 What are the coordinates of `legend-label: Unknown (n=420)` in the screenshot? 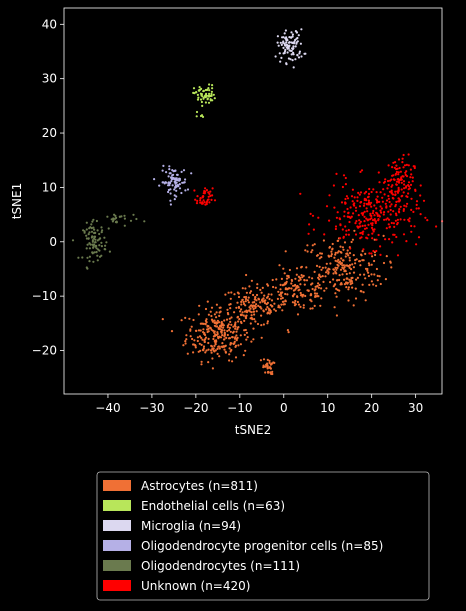 It's located at (195, 586).